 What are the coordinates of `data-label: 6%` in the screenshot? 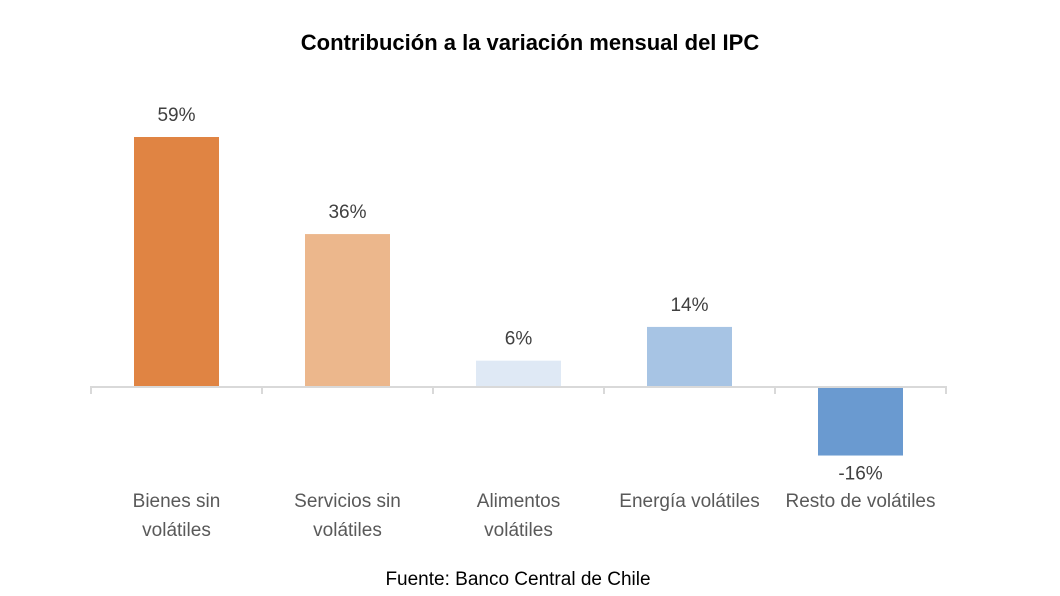 It's located at (519, 339).